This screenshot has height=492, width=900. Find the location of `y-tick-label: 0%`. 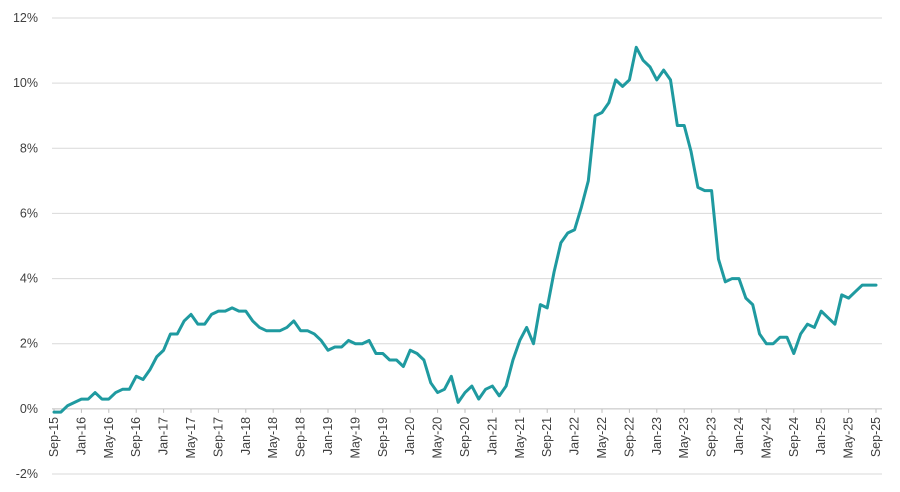

y-tick-label: 0% is located at coordinates (29, 409).